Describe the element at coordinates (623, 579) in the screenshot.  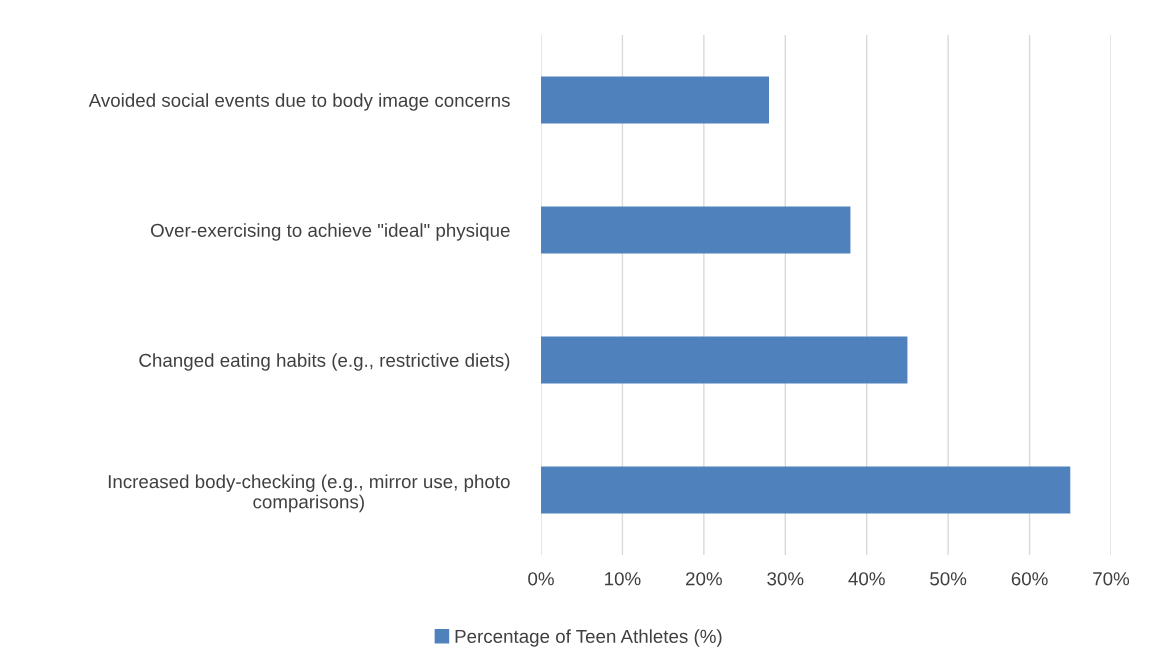
I see `x-tick-label: 10%` at that location.